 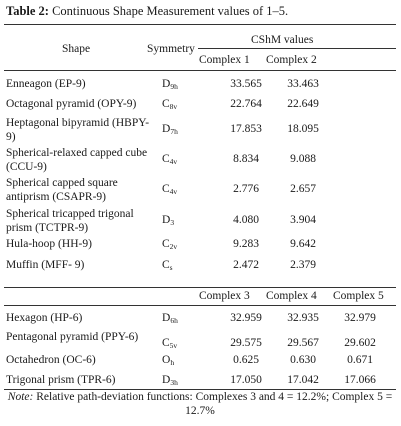 What do you see at coordinates (303, 360) in the screenshot?
I see `complex-4-value: 0.630` at bounding box center [303, 360].